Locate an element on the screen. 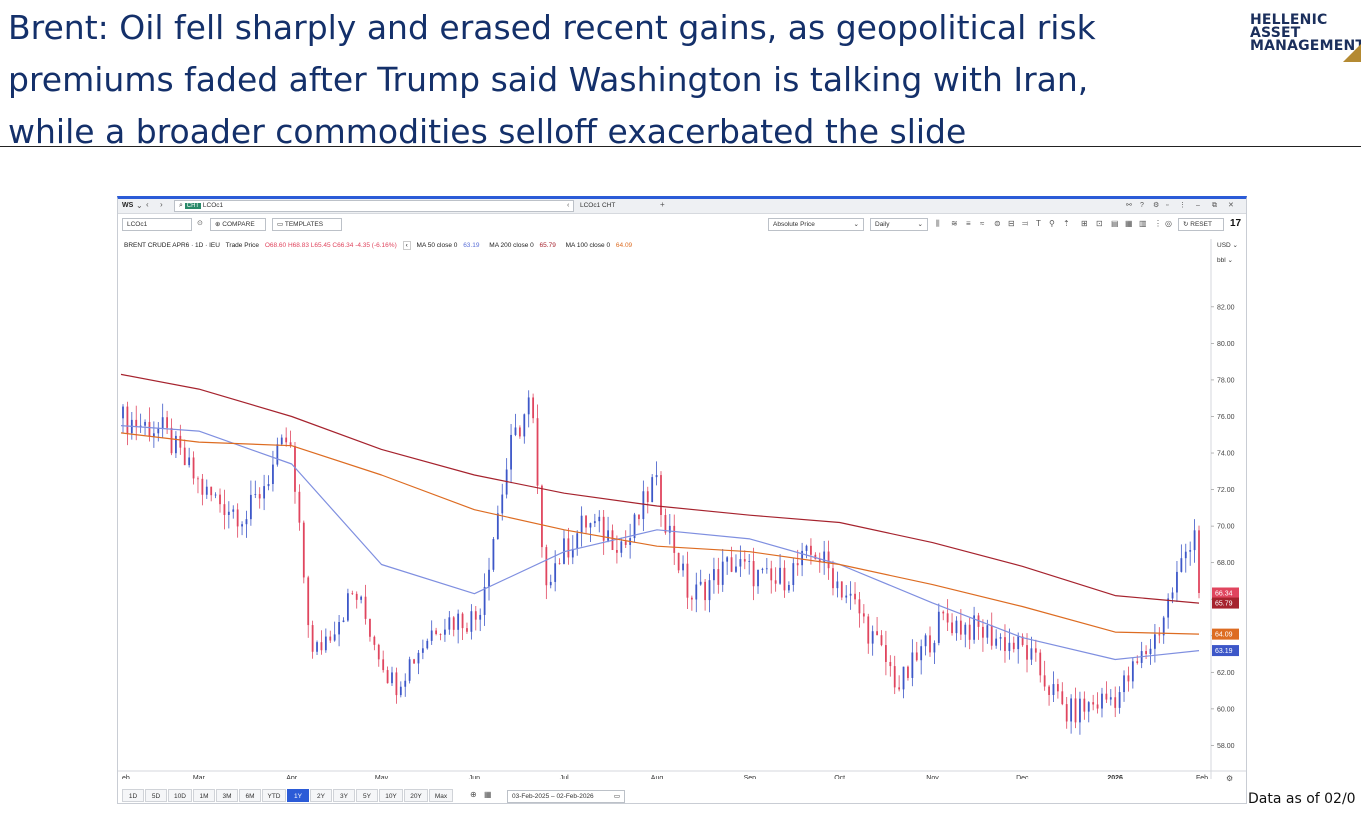 The height and width of the screenshot is (820, 1361). last-price-badge is located at coordinates (1225, 634).